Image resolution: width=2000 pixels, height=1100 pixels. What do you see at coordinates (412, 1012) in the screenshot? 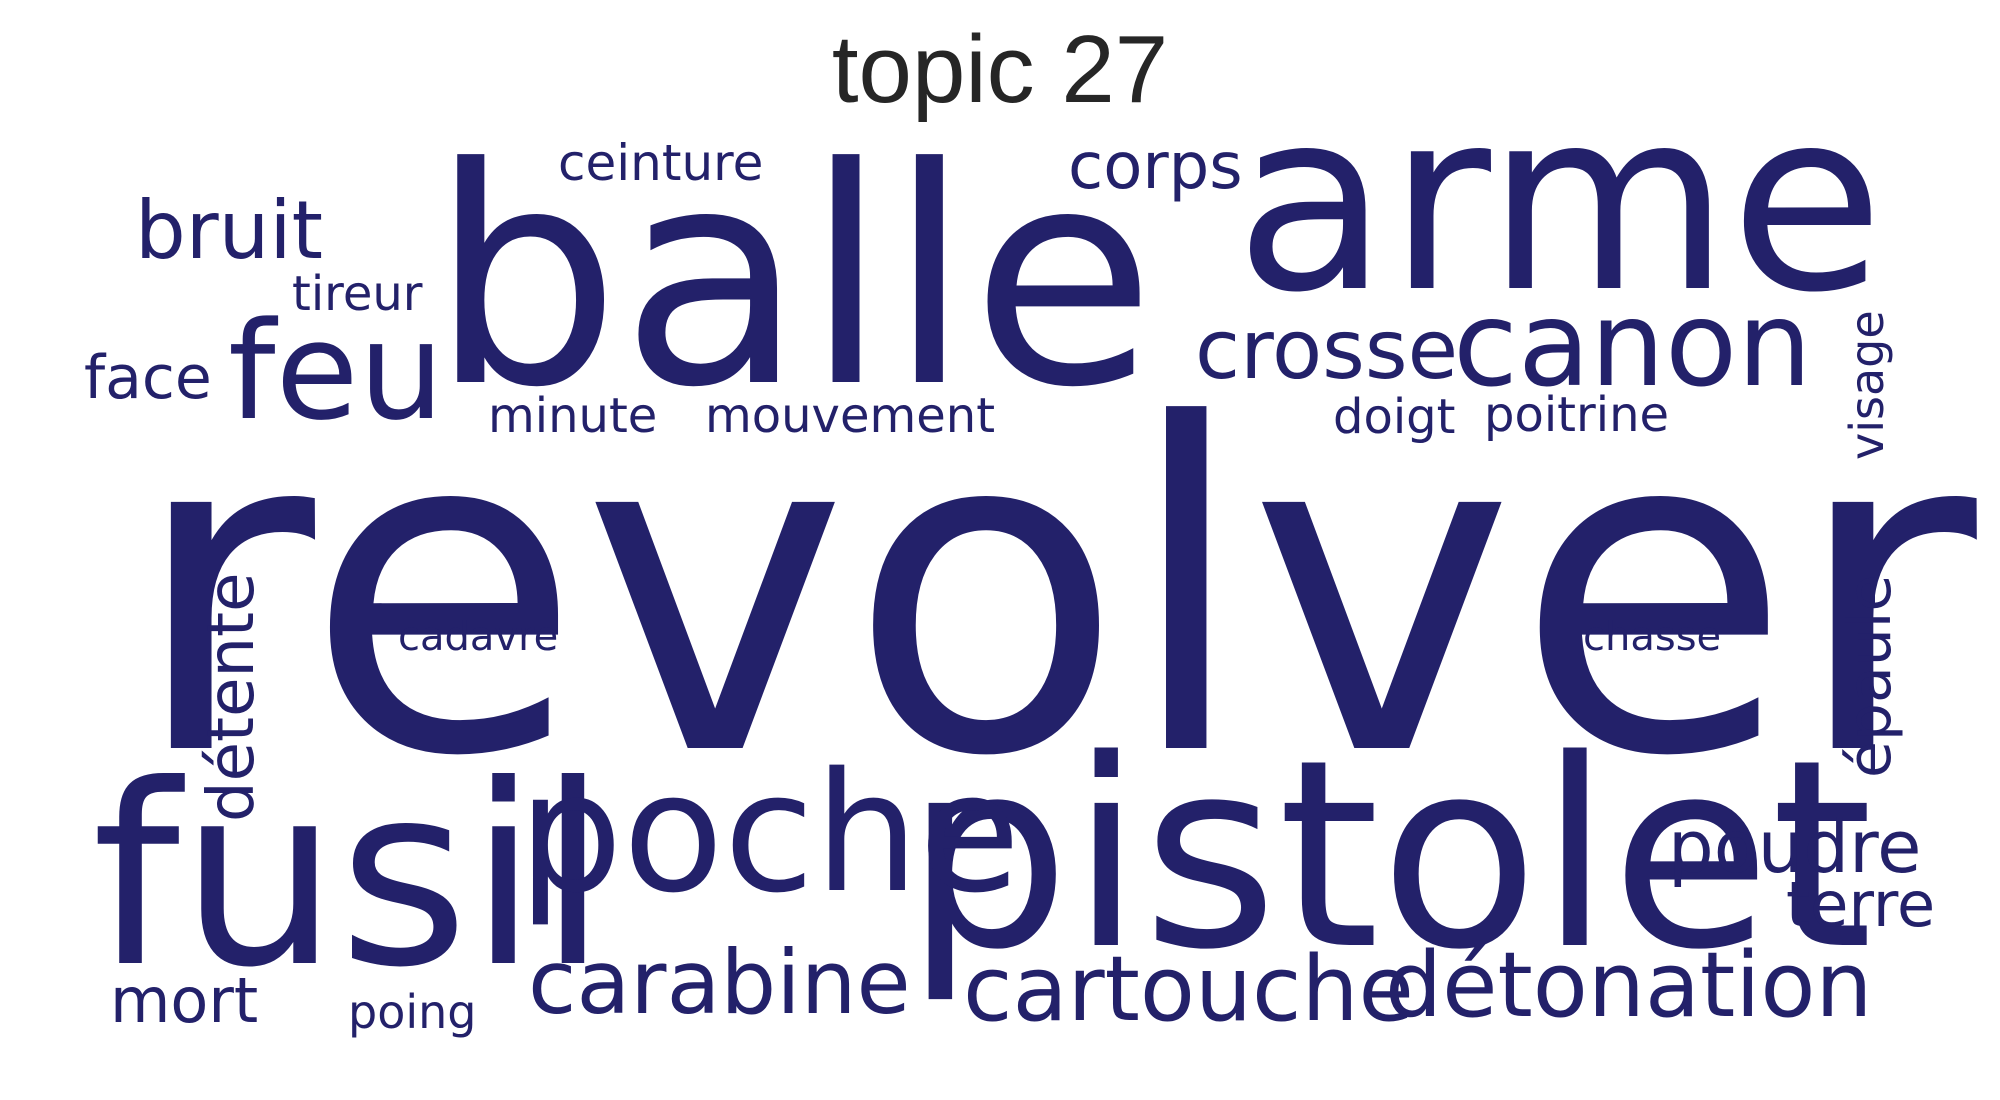
I see `cloud-word-27: poing` at bounding box center [412, 1012].